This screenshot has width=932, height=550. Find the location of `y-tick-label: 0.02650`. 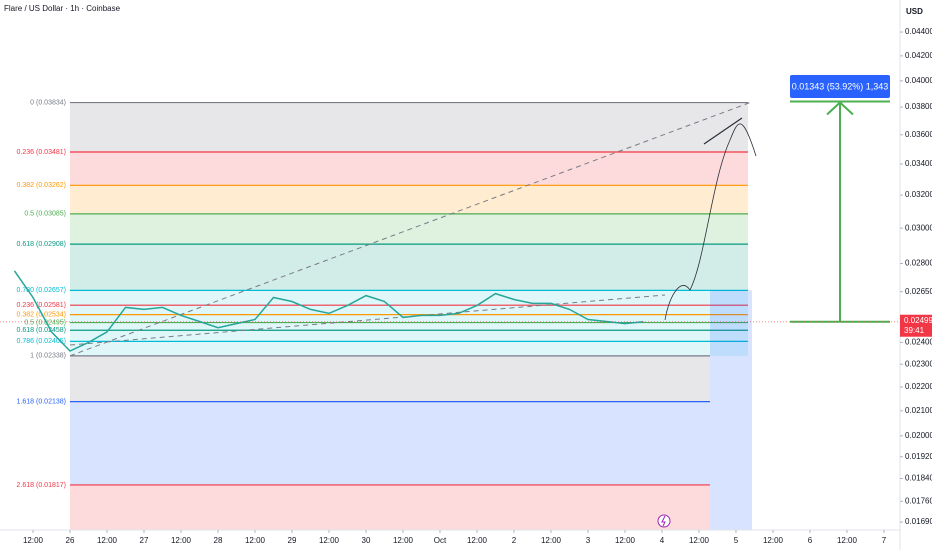

y-tick-label: 0.02650 is located at coordinates (918, 291).